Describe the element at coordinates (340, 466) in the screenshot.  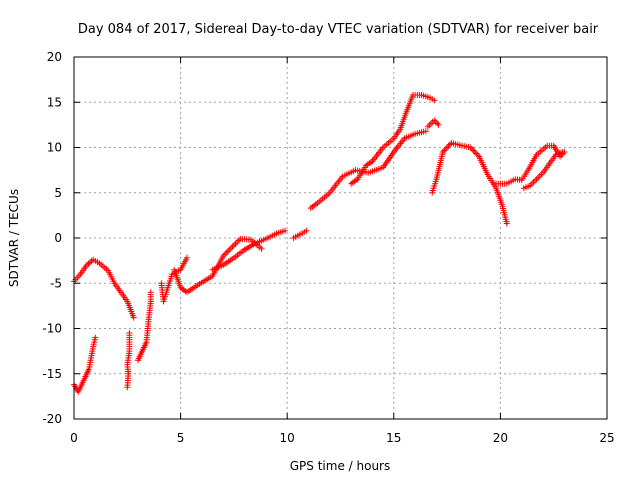
I see `x-axis-label: GPS time / hours` at that location.